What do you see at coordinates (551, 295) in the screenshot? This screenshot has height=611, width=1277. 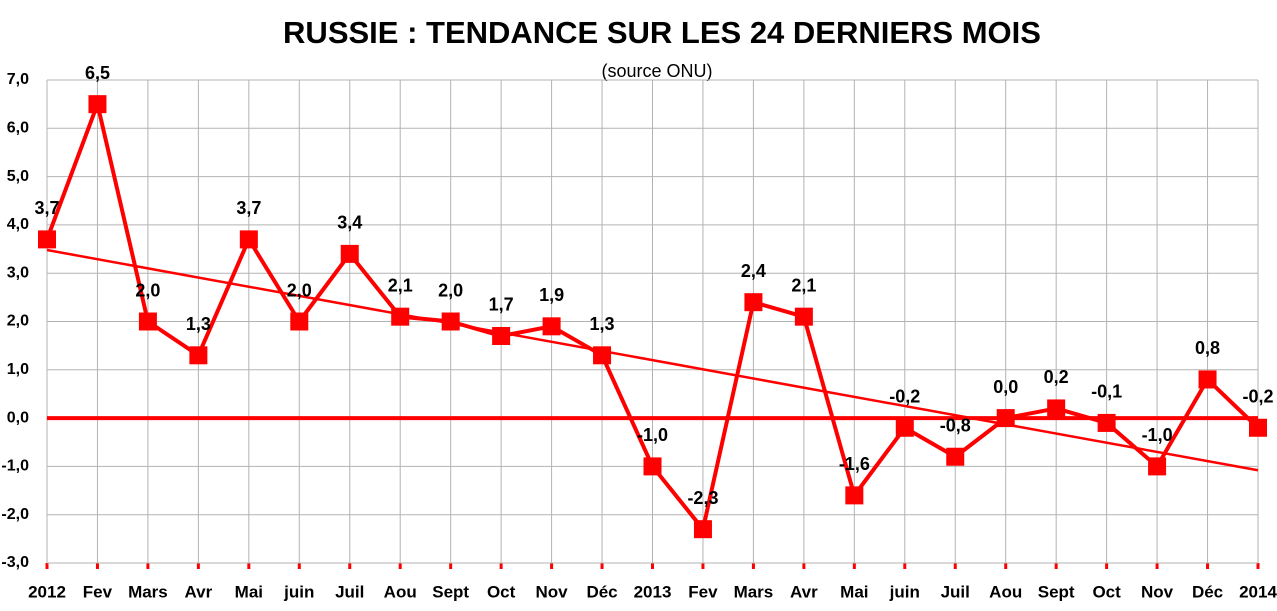 I see `data-label: 1,9` at bounding box center [551, 295].